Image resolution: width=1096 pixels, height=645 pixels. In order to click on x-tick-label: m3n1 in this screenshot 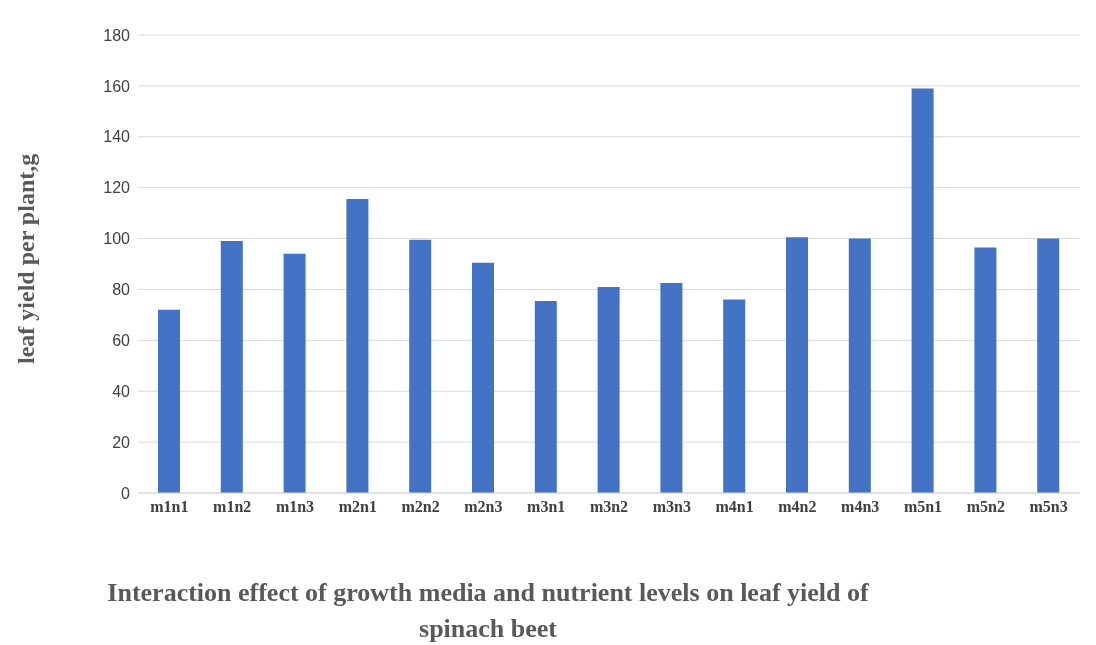, I will do `click(546, 507)`.